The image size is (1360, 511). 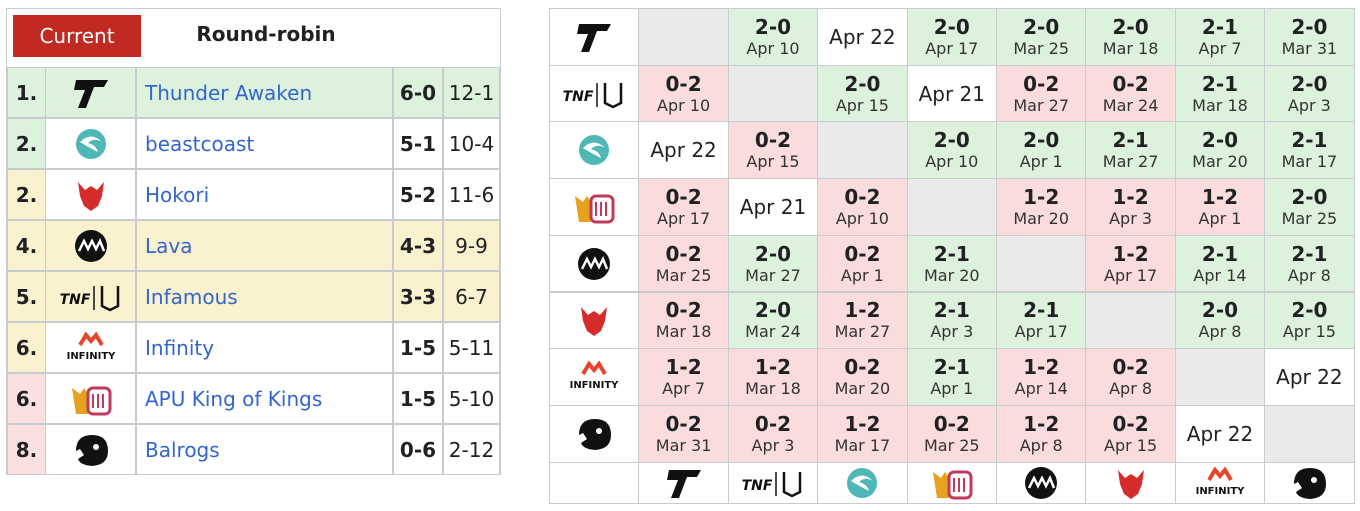 I want to click on row-logo-cell: INFINITY, so click(x=594, y=377).